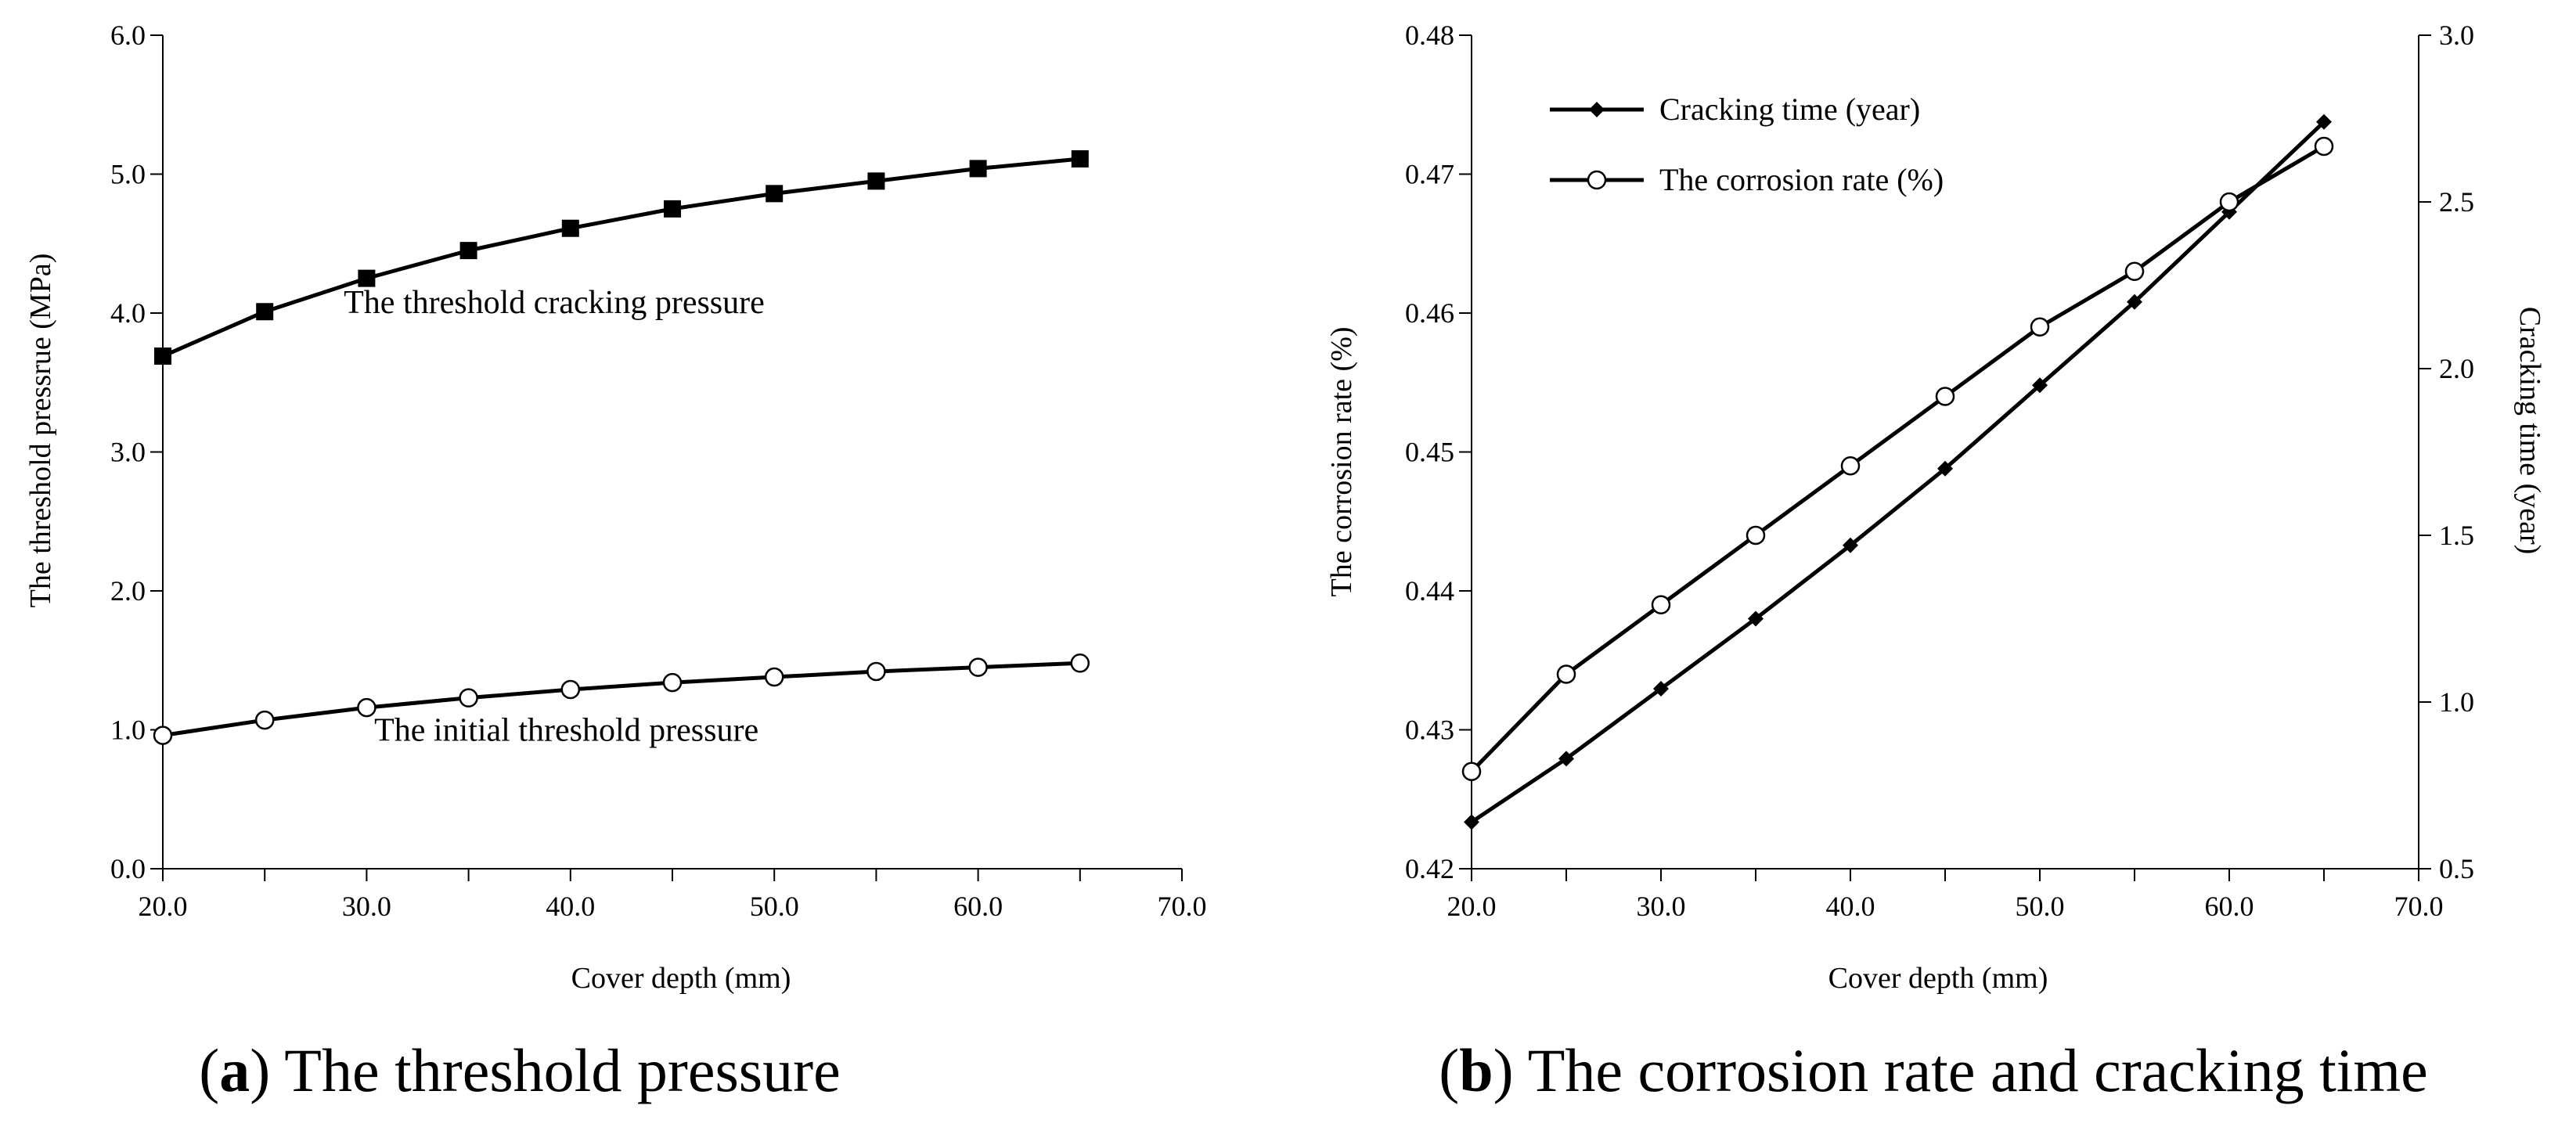 The height and width of the screenshot is (1127, 2576). I want to click on panel-b-legend-entry: The corrosion rate (%), so click(1747, 180).